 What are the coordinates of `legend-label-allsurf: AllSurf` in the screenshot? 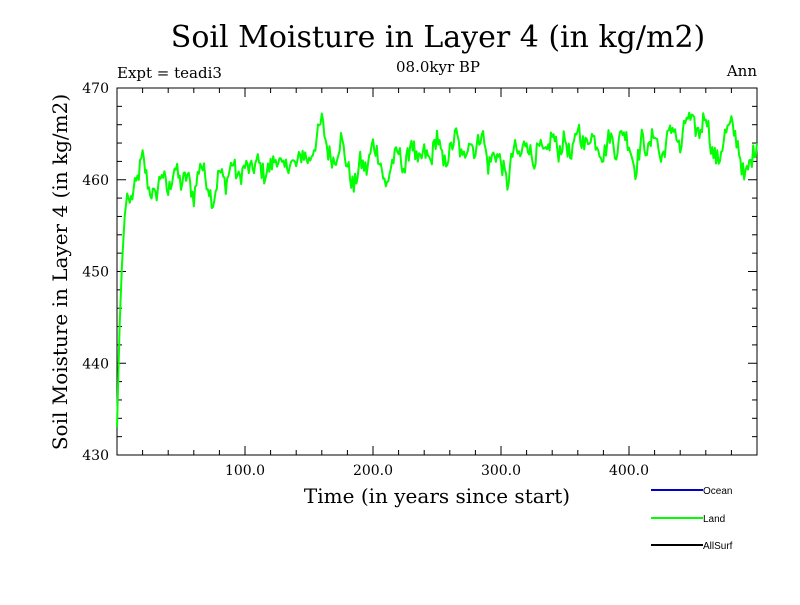 It's located at (718, 546).